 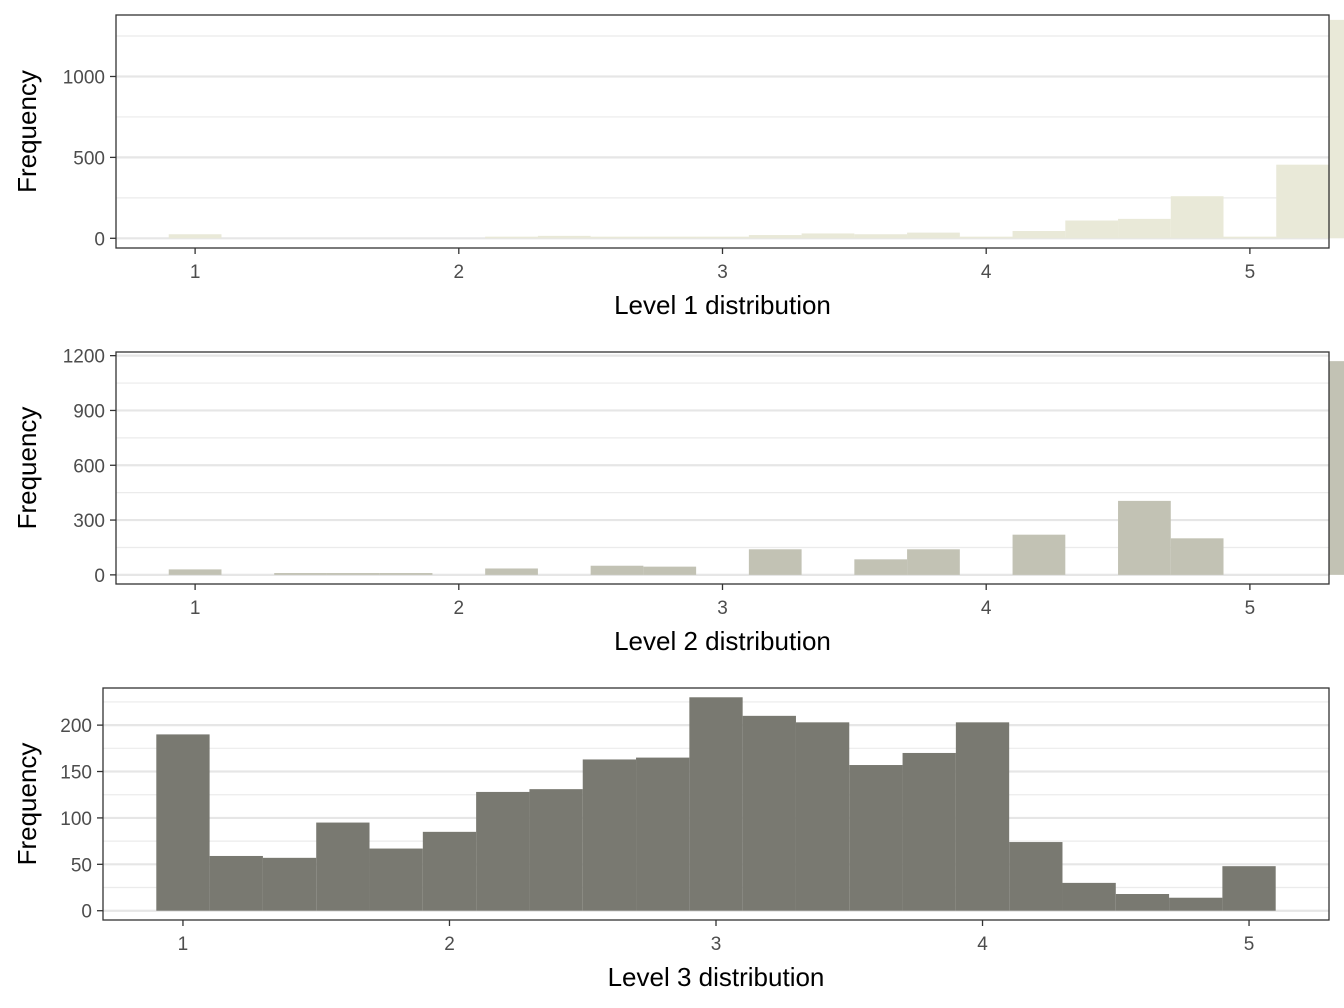 I want to click on y-tick-label: 150, so click(x=76, y=773).